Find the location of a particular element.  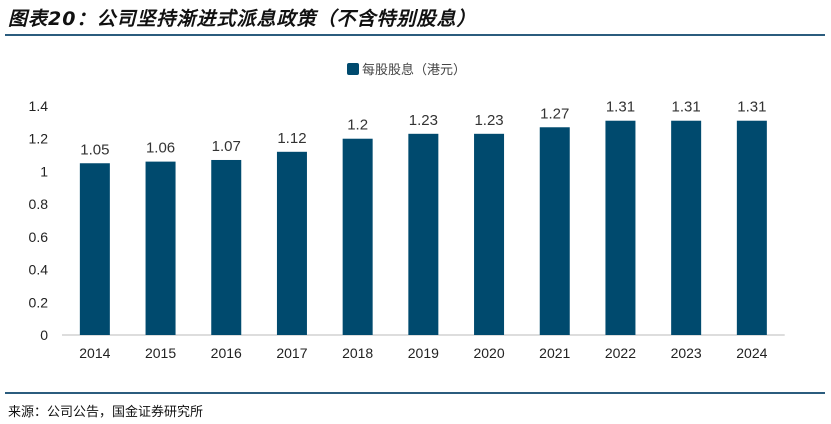

y-tick-label: 0 is located at coordinates (44, 335).